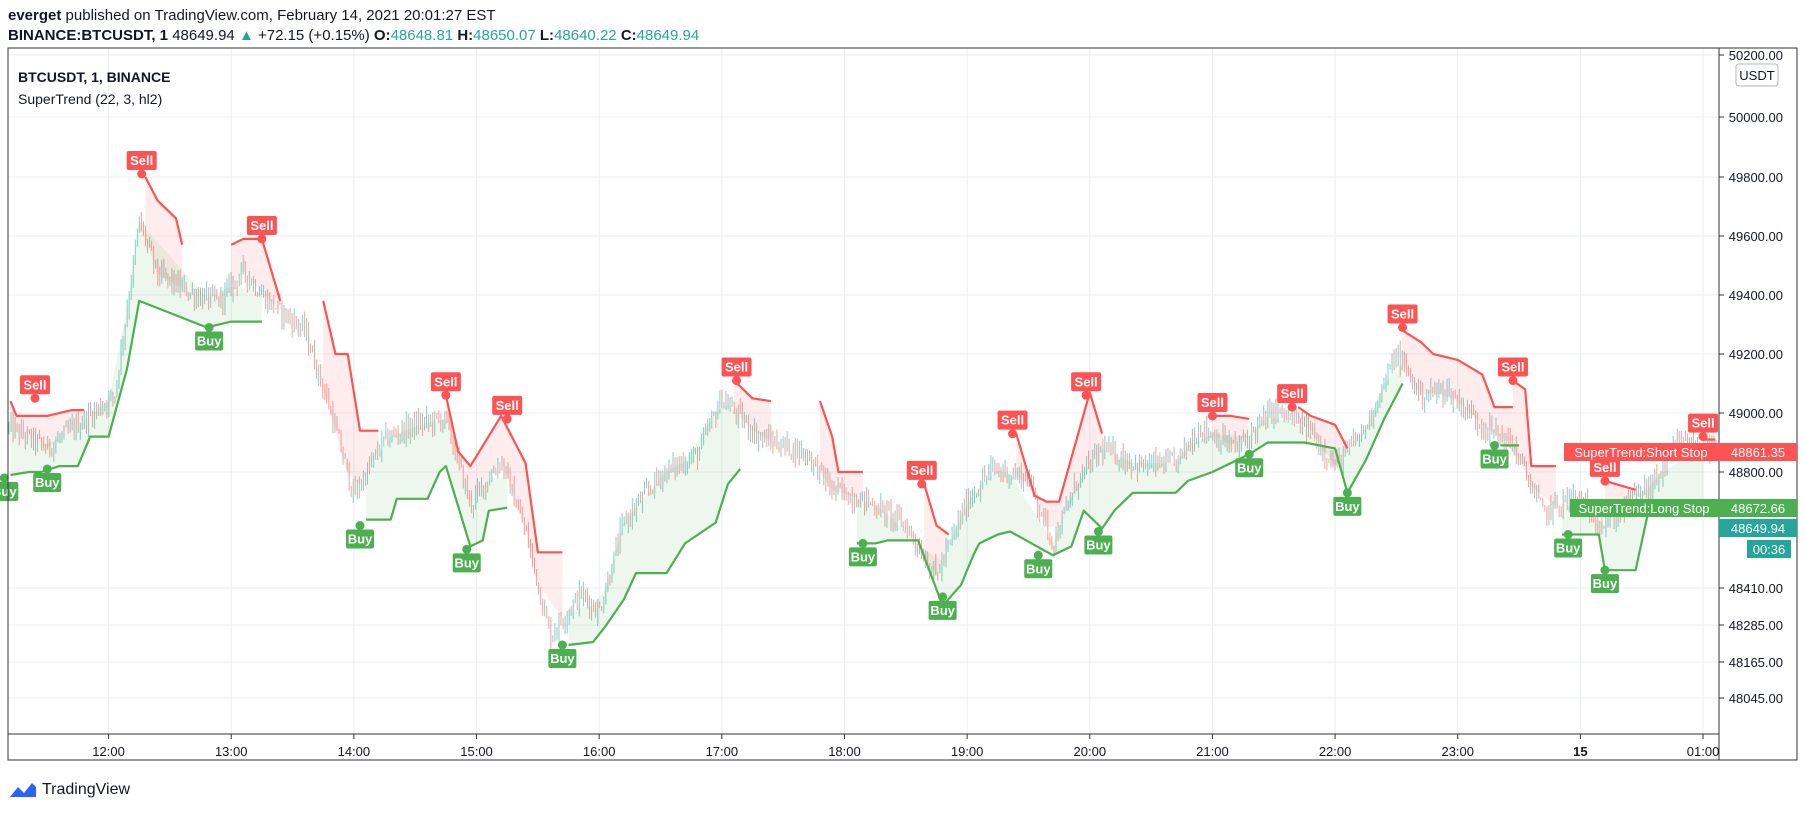 The height and width of the screenshot is (815, 1805). What do you see at coordinates (628, 35) in the screenshot?
I see `close-label: C:` at bounding box center [628, 35].